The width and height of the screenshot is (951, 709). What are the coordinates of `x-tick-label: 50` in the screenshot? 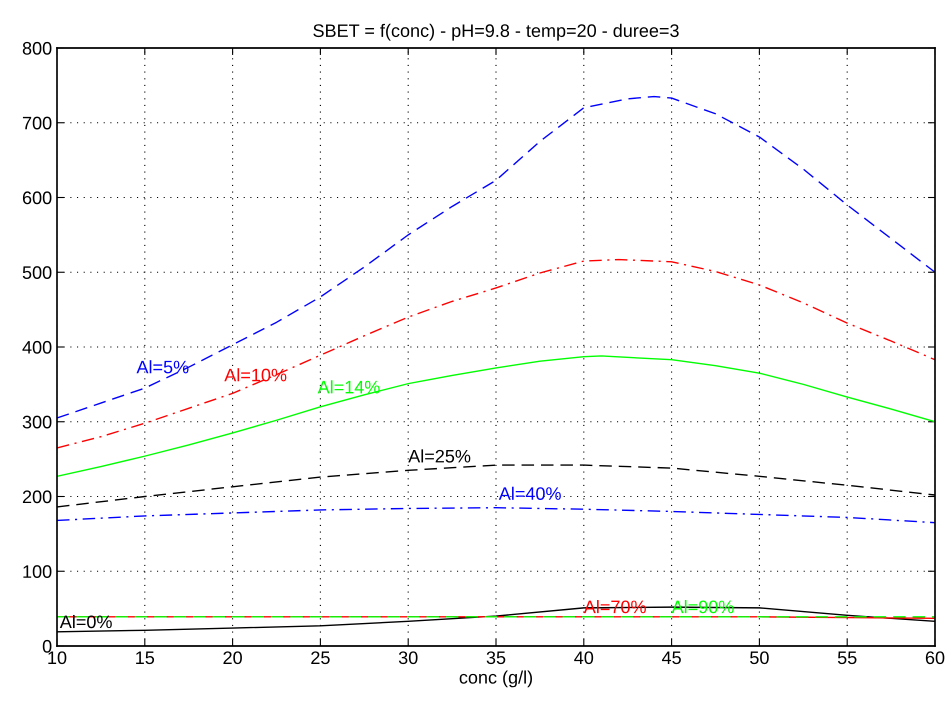 It's located at (759, 657).